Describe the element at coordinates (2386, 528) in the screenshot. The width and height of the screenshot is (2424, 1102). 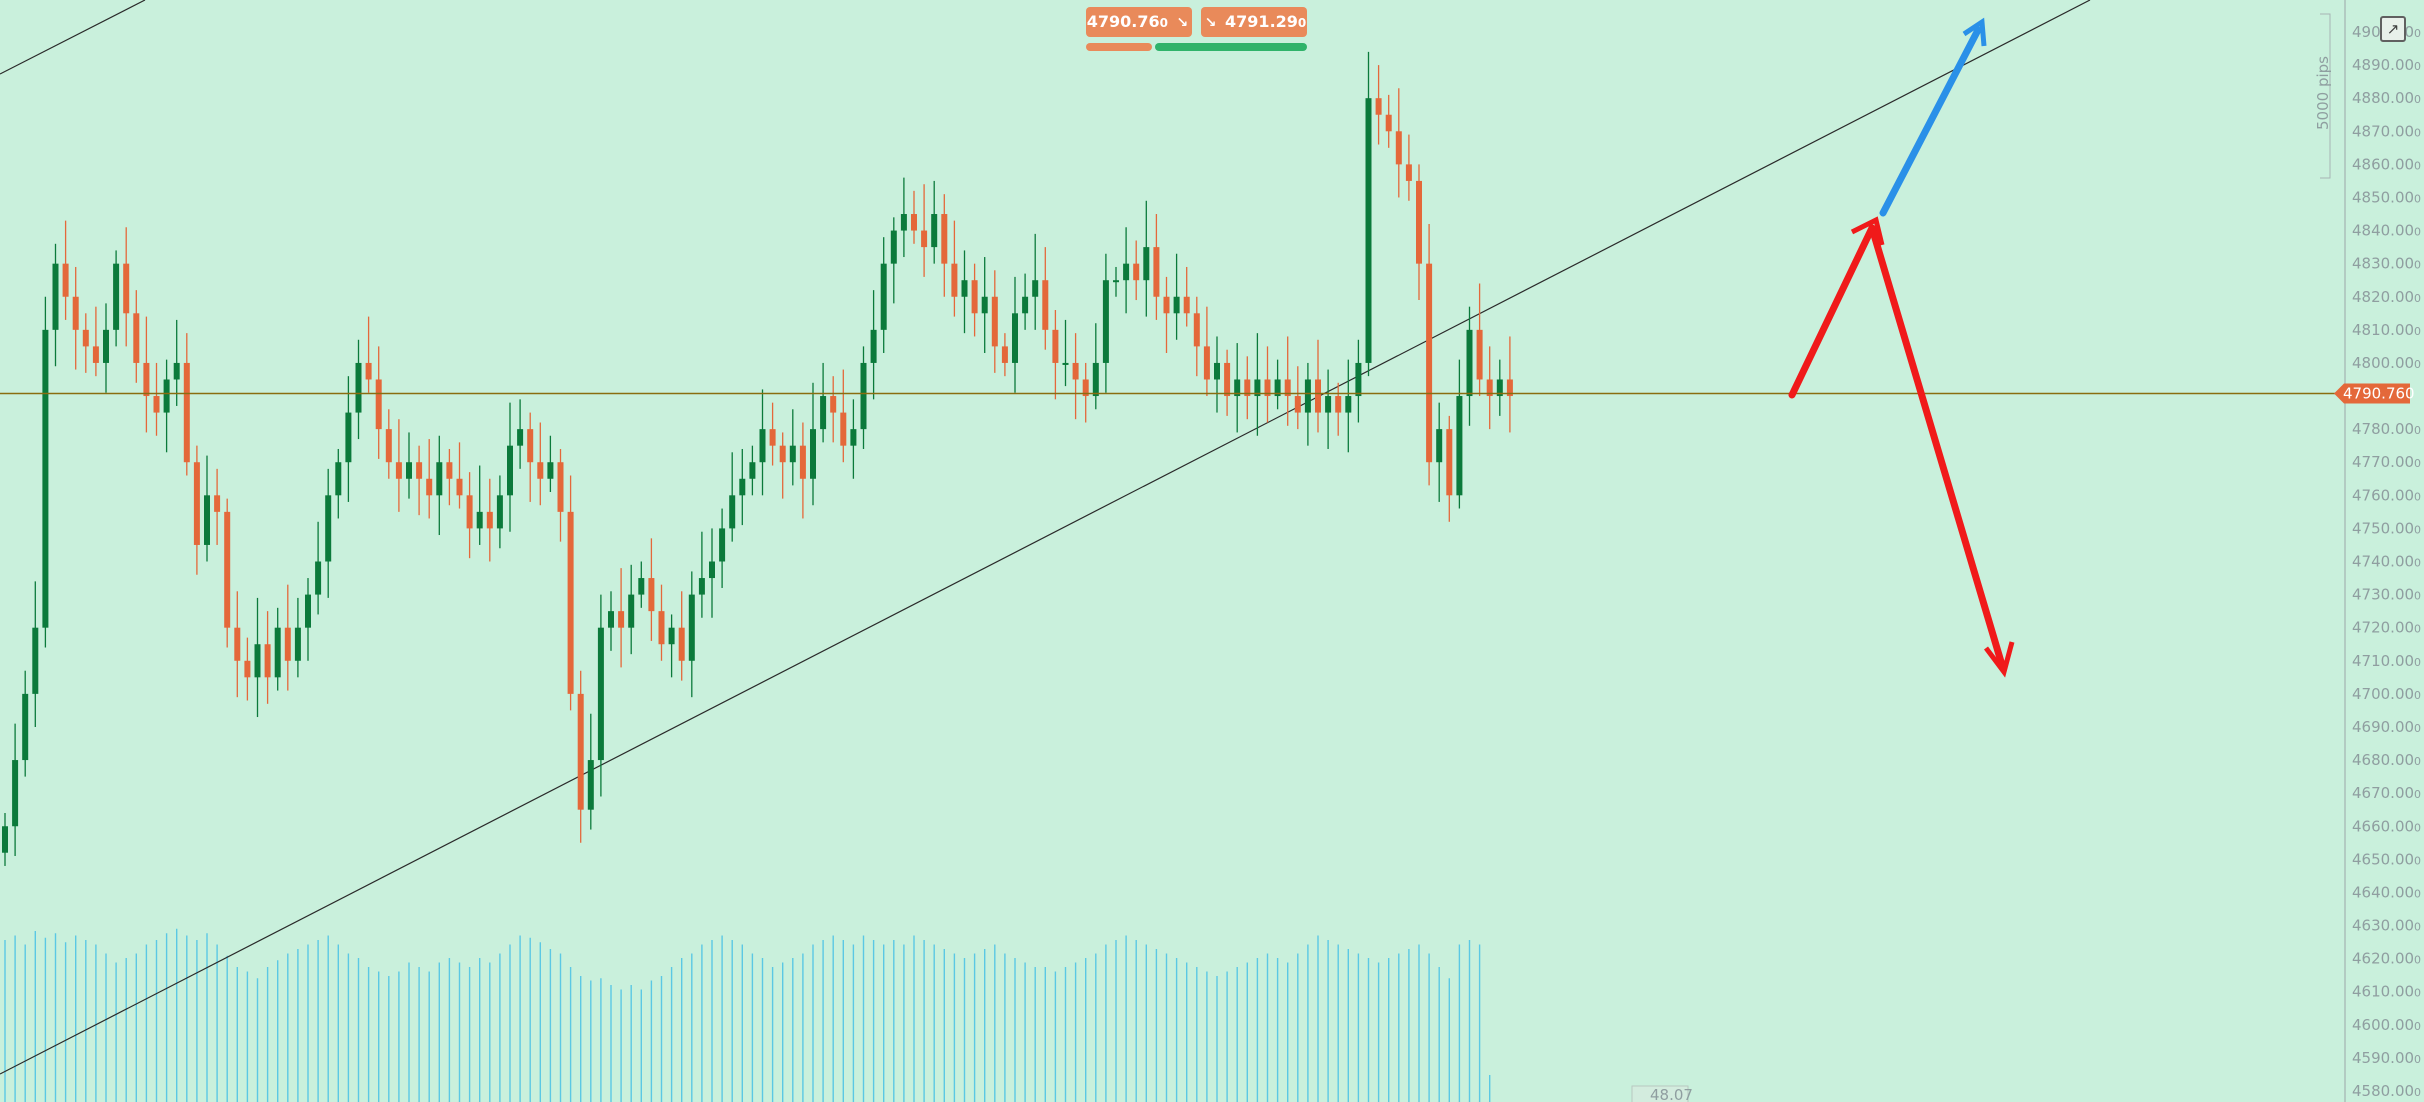
I see `price-tick-label: 4750.000` at that location.